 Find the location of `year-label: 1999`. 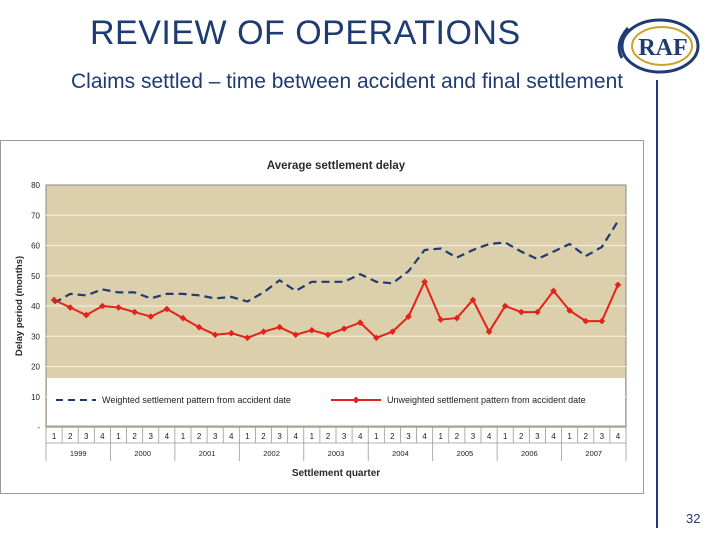

year-label: 1999 is located at coordinates (78, 453).